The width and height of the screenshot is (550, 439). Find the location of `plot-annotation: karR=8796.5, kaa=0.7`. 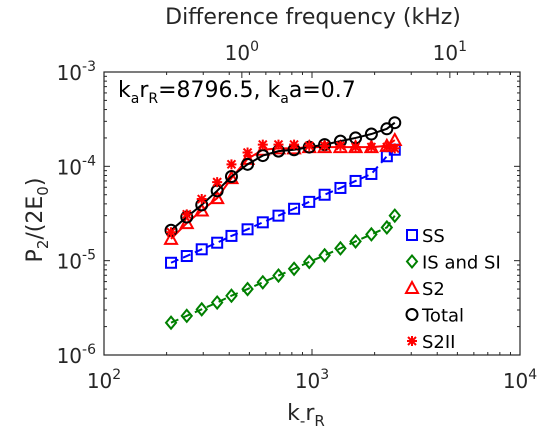

plot-annotation: karR=8796.5, kaa=0.7 is located at coordinates (237, 92).